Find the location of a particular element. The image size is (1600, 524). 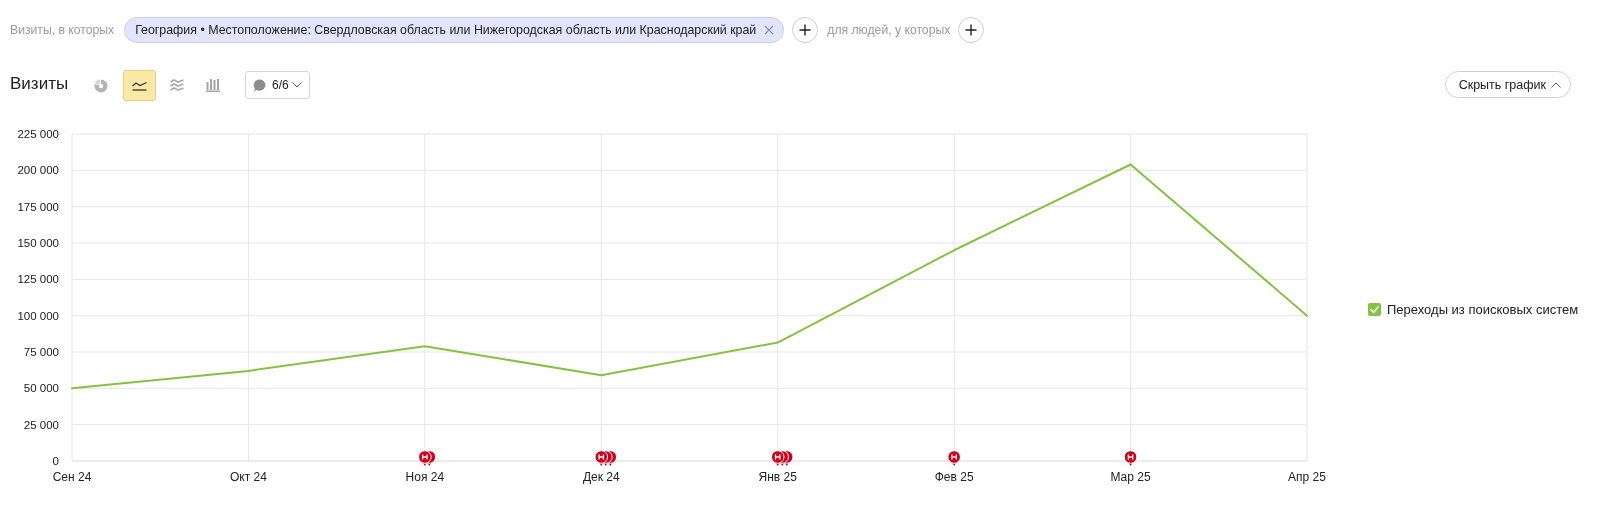

chart-title: Визиты is located at coordinates (39, 84).